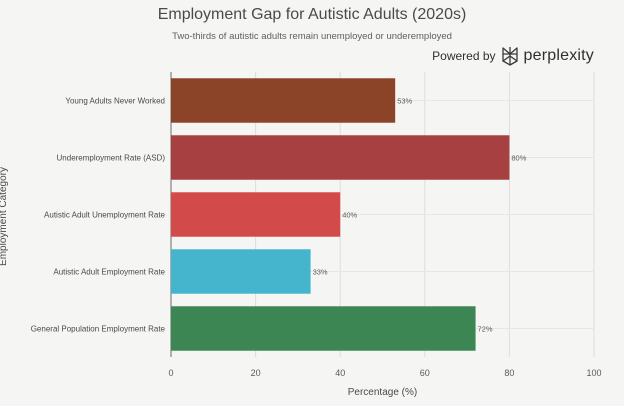 The image size is (624, 406). I want to click on x-tick-label: 80, so click(509, 373).